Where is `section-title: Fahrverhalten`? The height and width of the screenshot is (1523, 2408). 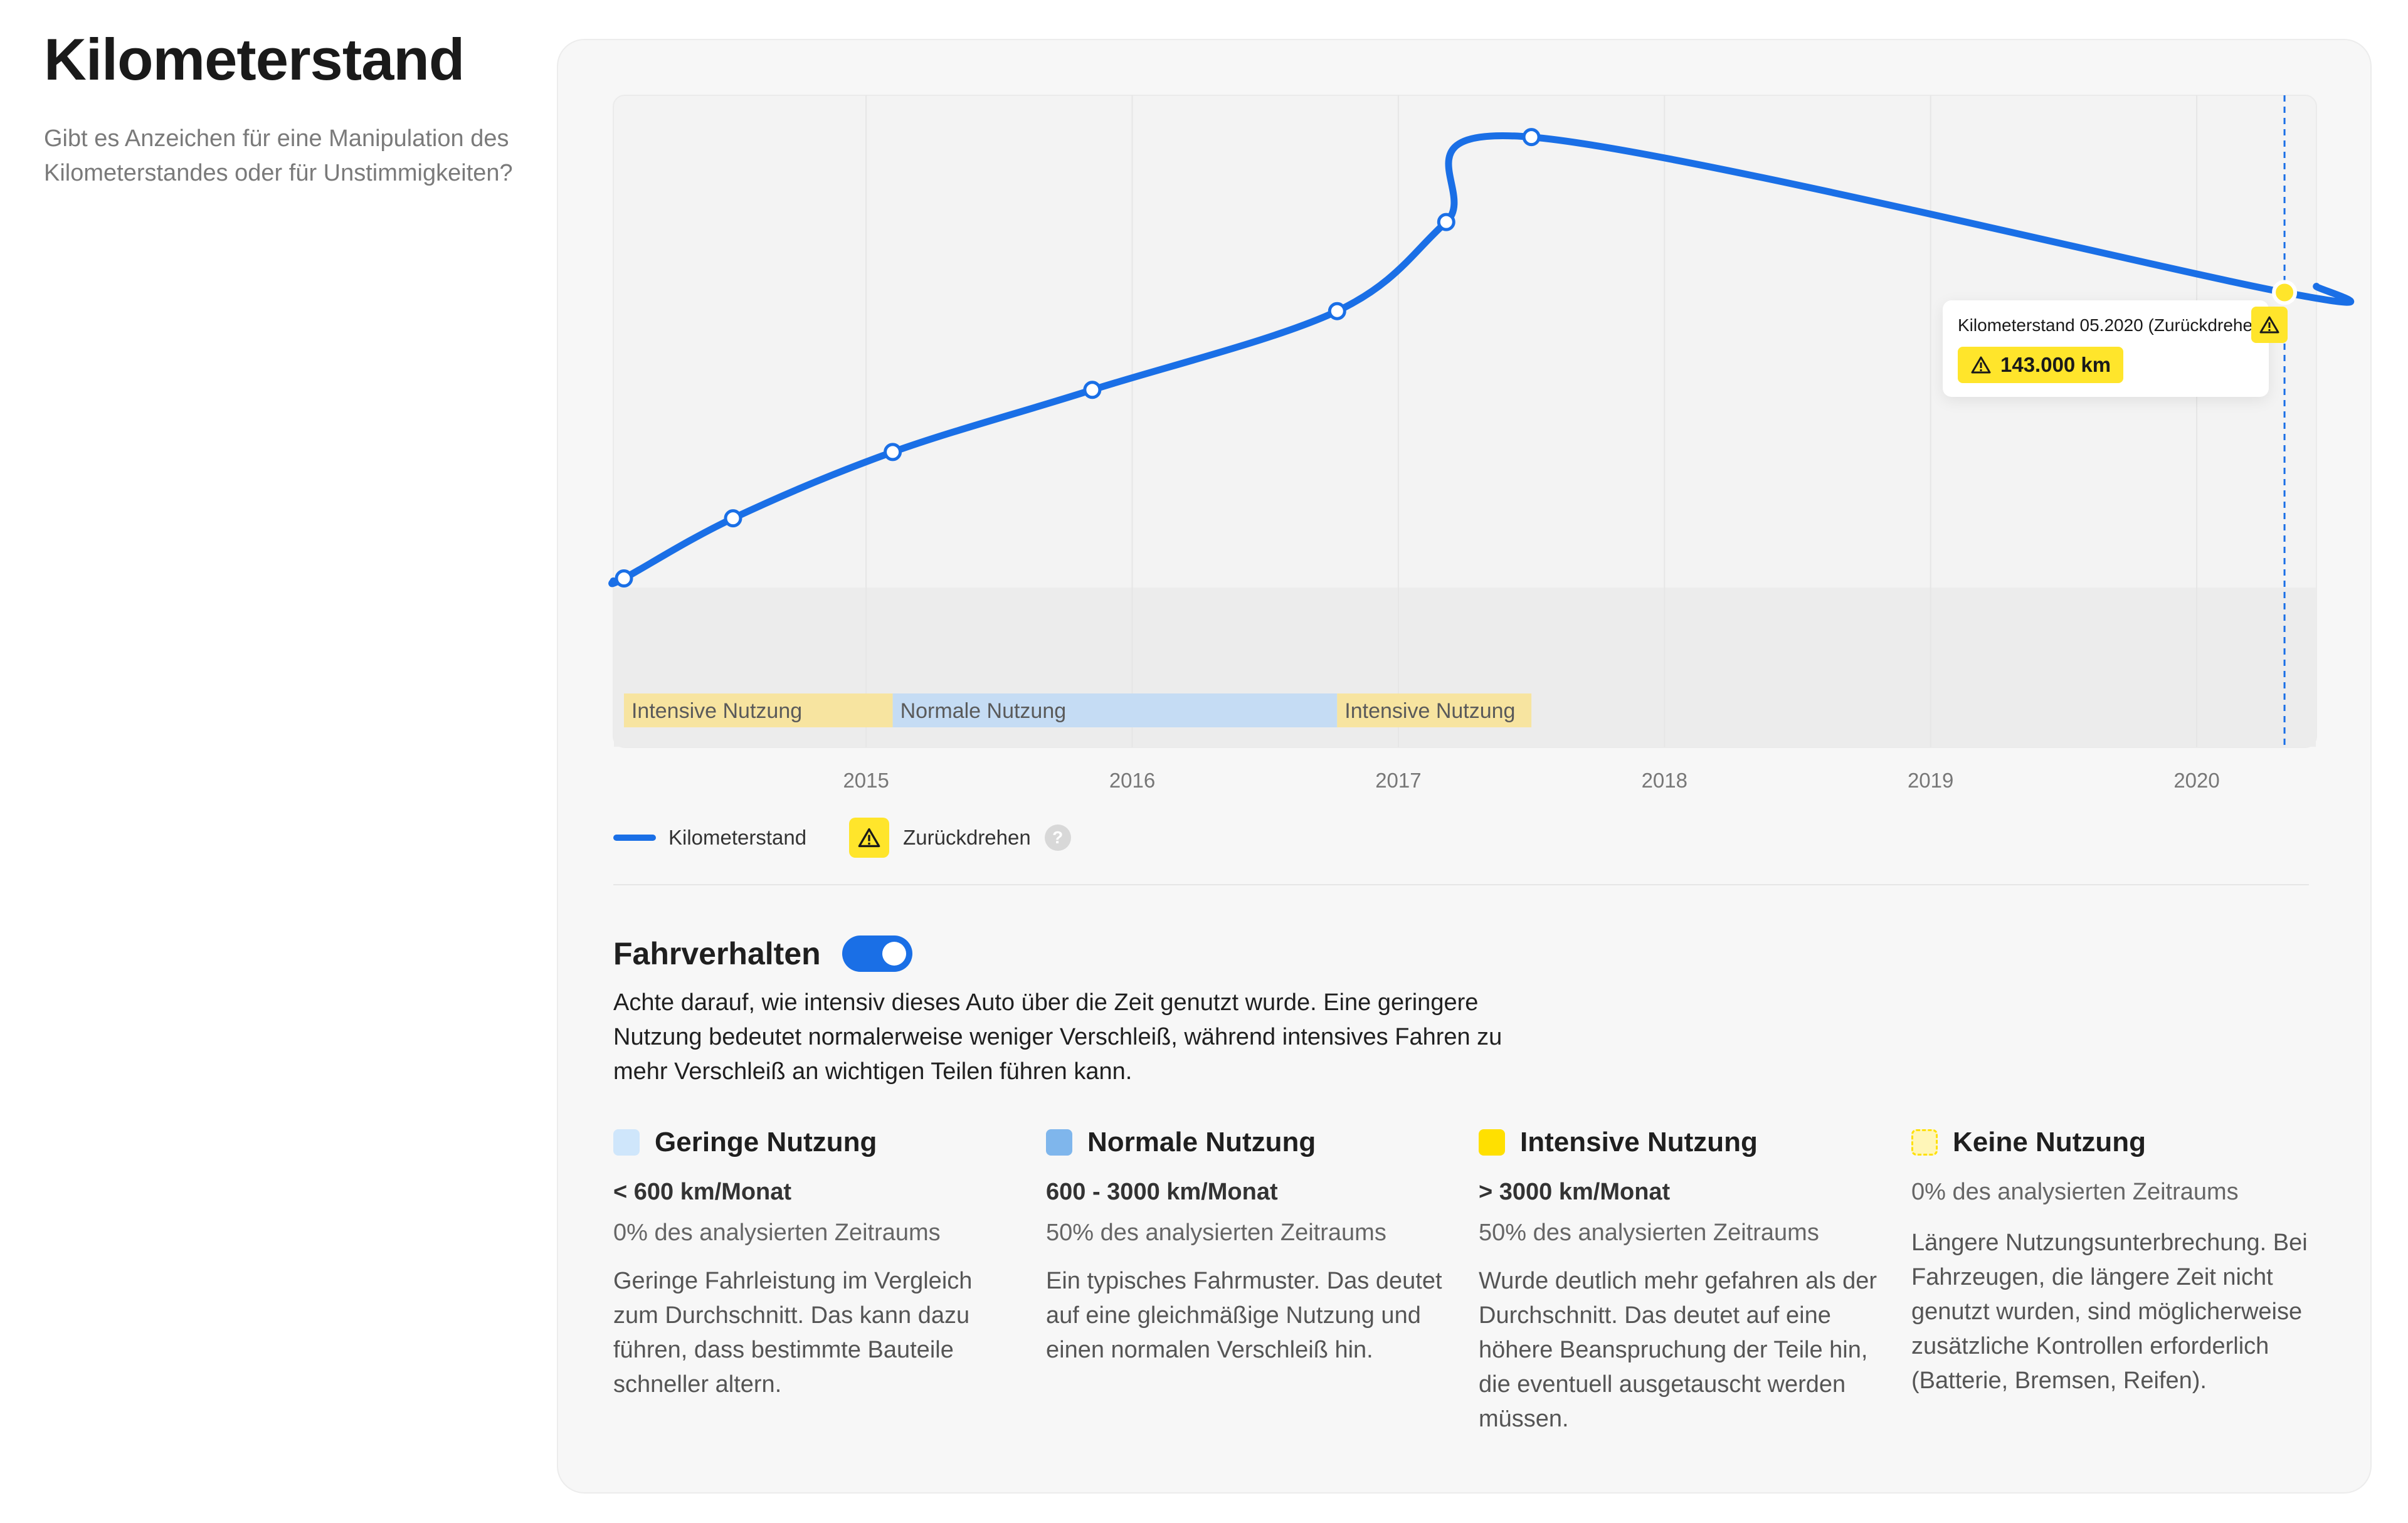
section-title: Fahrverhalten is located at coordinates (717, 953).